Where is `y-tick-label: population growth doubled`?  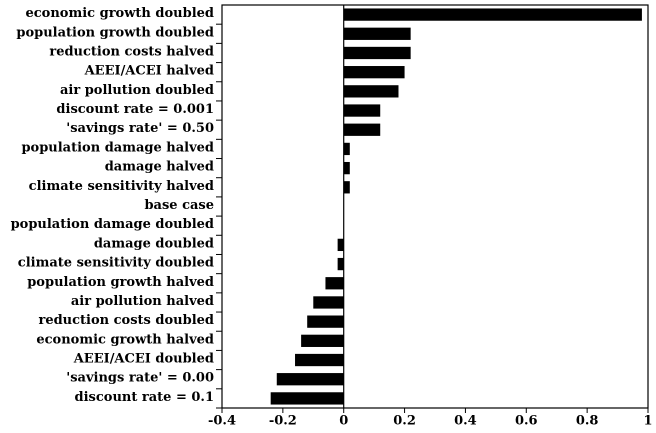 y-tick-label: population growth doubled is located at coordinates (115, 32).